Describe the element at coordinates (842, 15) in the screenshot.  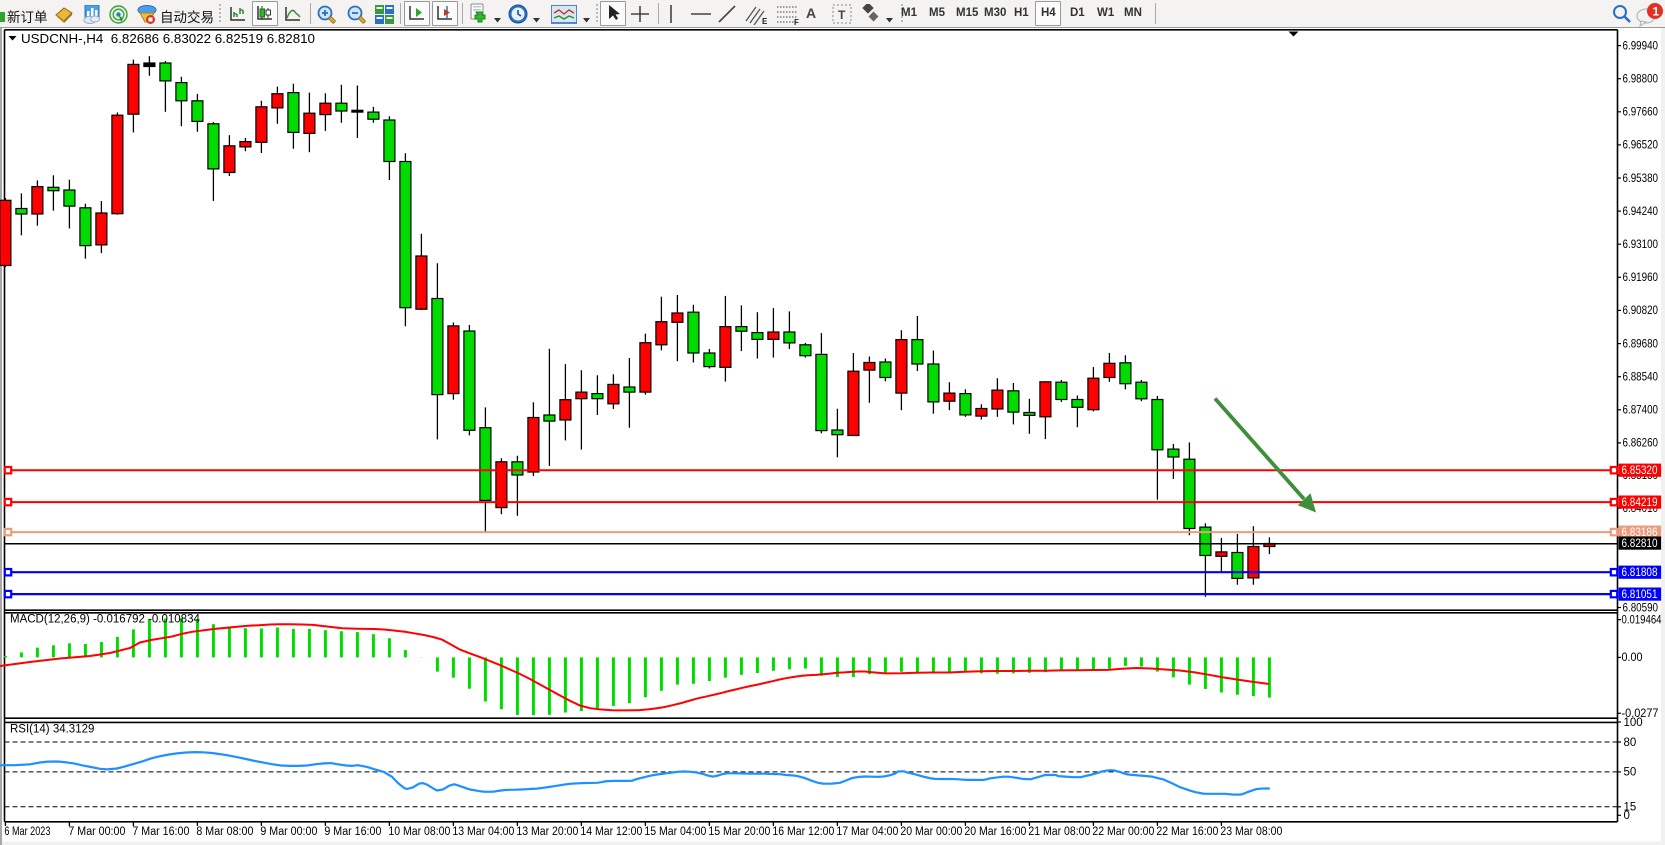
I see `svg-text: T` at that location.